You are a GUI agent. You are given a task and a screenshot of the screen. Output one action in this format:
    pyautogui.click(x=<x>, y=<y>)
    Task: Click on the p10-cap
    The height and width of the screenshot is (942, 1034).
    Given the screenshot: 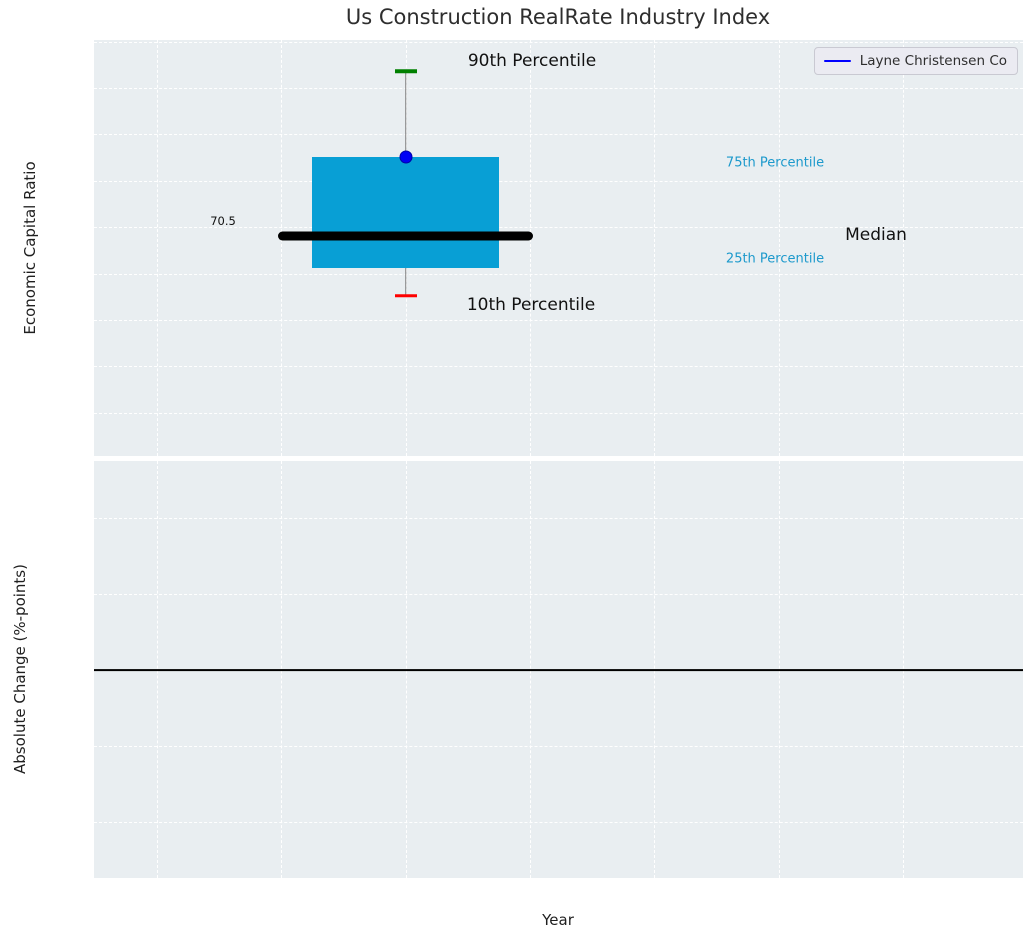 What is the action you would take?
    pyautogui.click(x=405, y=296)
    